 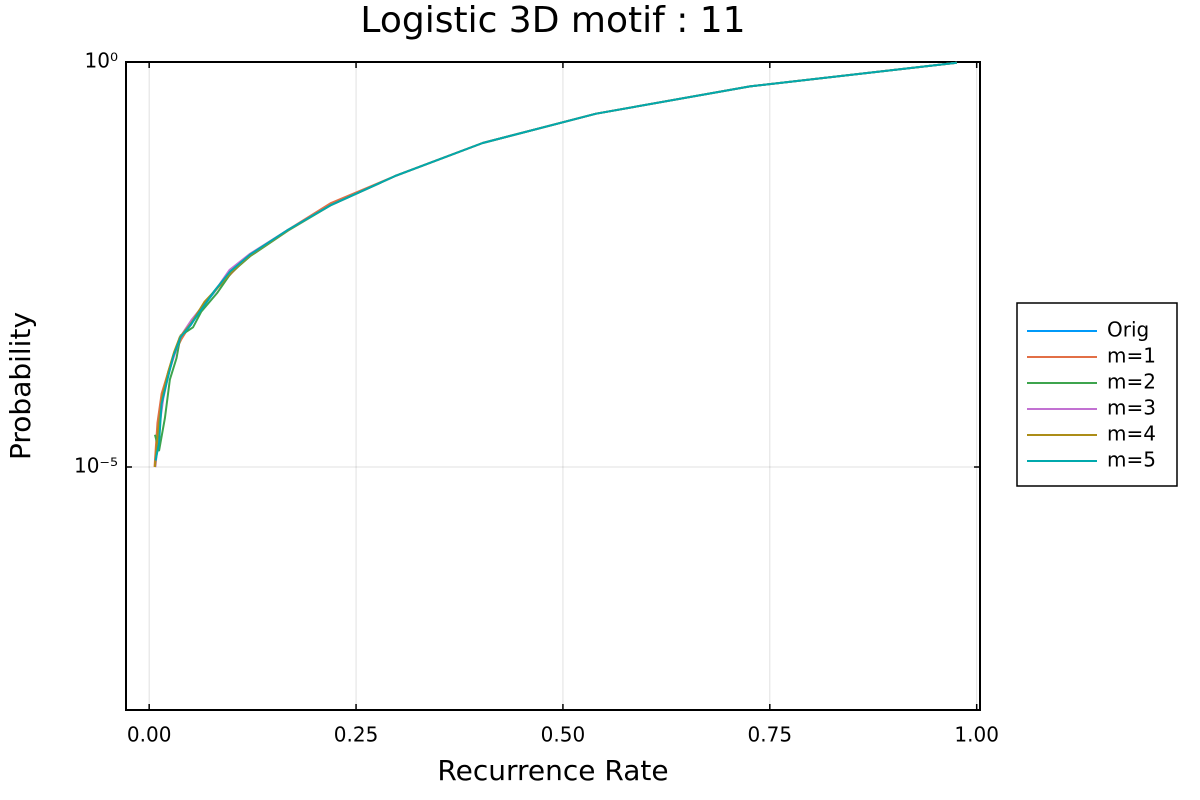 What do you see at coordinates (770, 735) in the screenshot?
I see `x-tick-label: 0.75` at bounding box center [770, 735].